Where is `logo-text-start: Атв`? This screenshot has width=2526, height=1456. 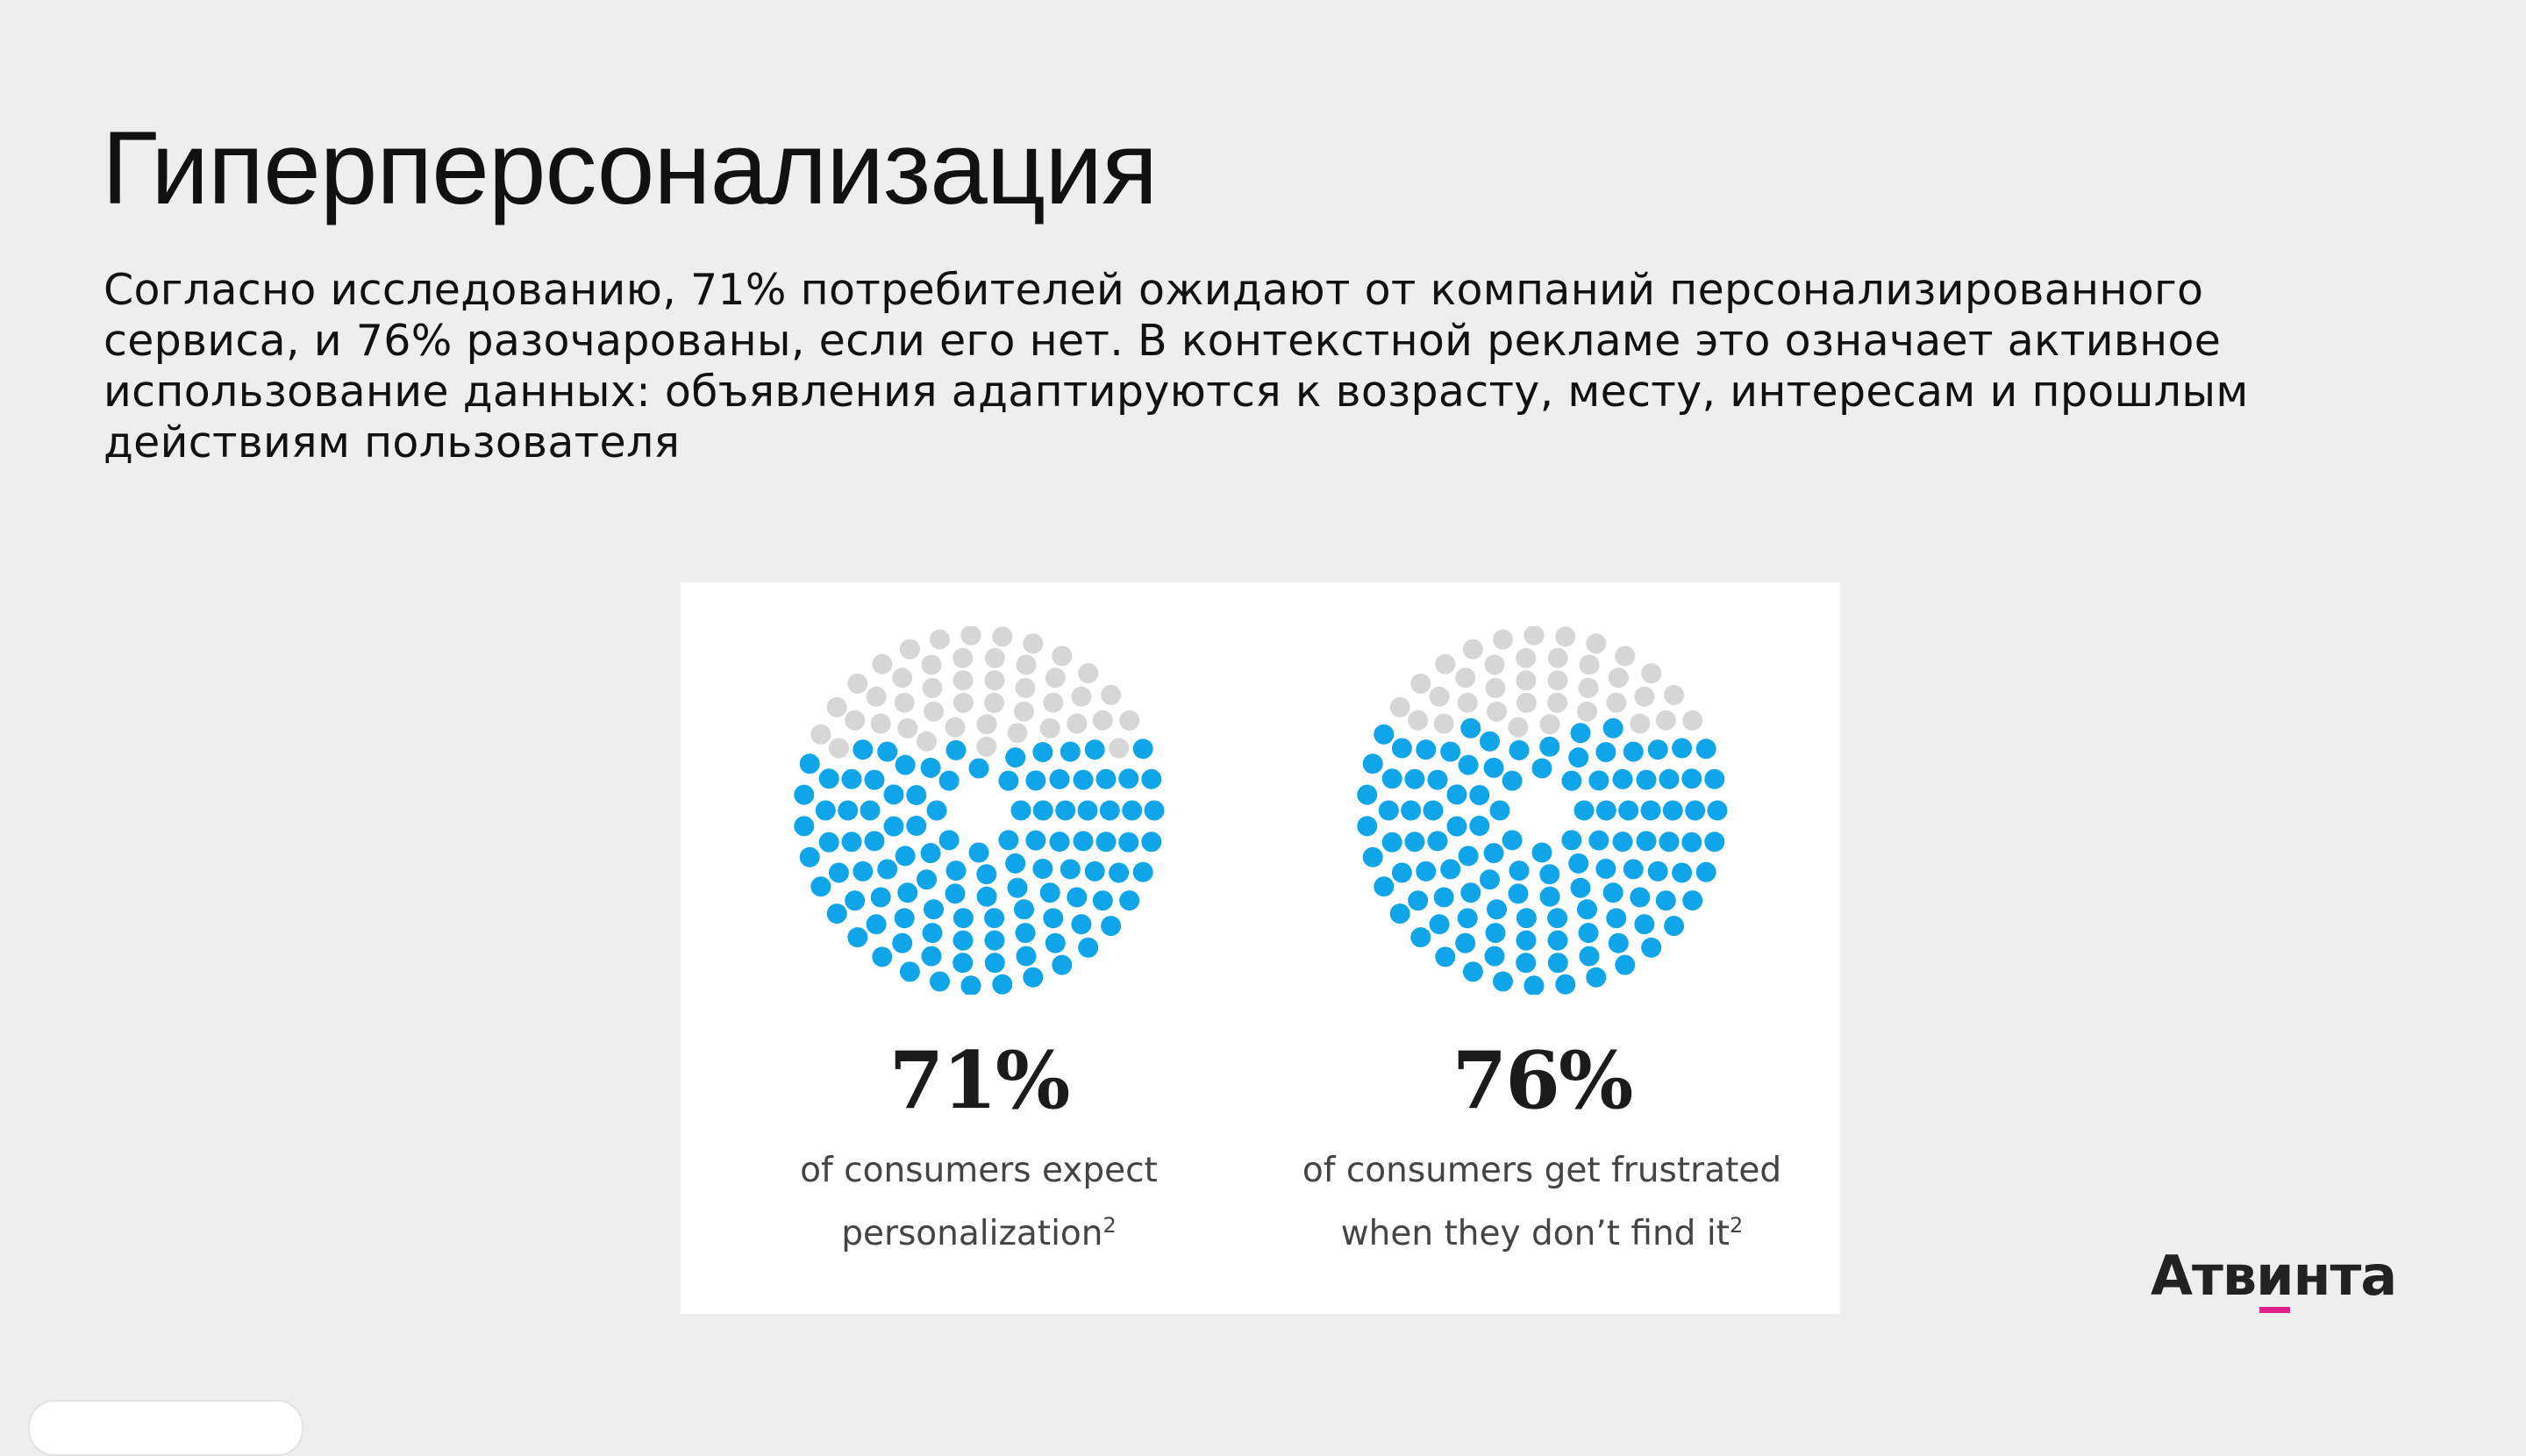 logo-text-start: Атв is located at coordinates (2204, 1276).